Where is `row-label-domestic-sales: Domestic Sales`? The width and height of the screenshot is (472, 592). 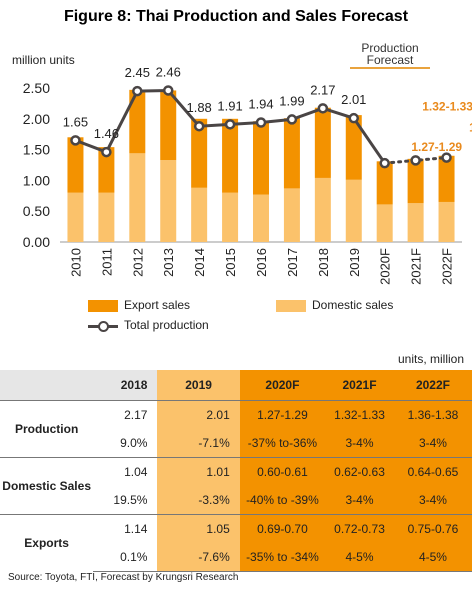
row-label-domestic-sales: Domestic Sales is located at coordinates (47, 486).